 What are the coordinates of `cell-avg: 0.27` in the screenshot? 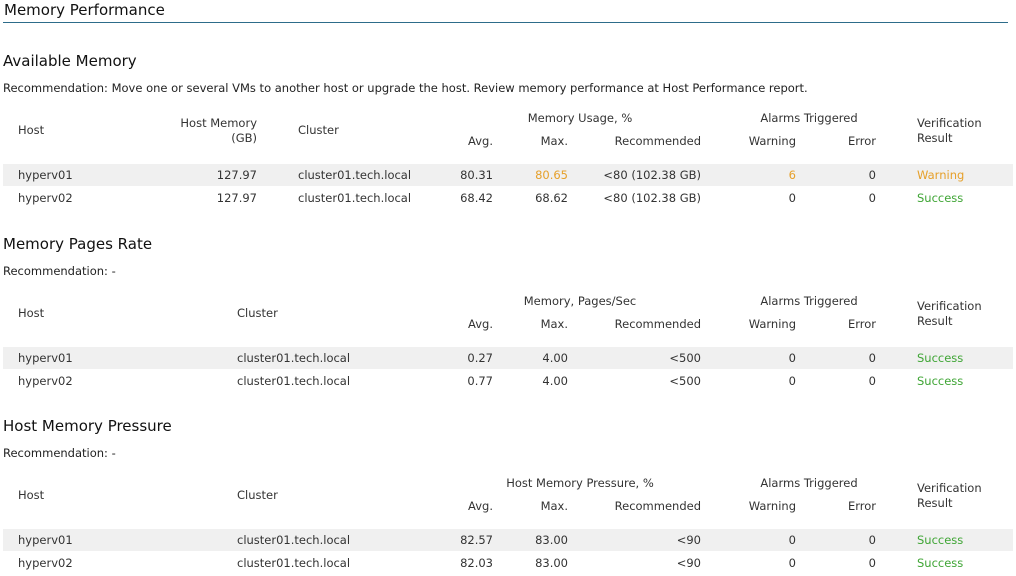 It's located at (480, 358).